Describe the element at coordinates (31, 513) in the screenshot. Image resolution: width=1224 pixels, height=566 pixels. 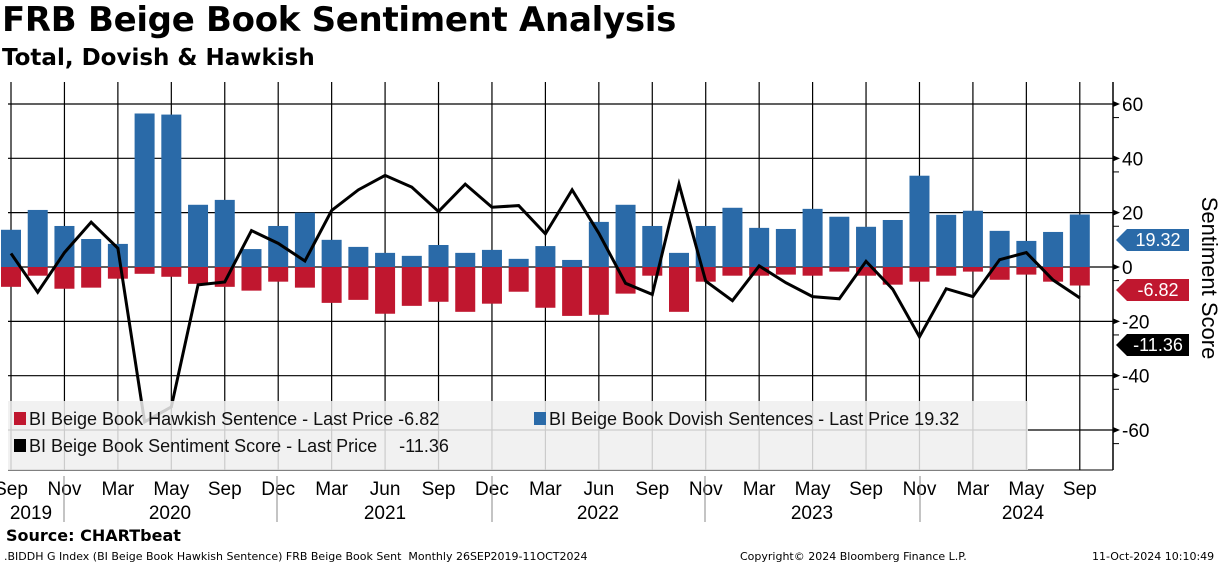
I see `year-label: 2019` at that location.